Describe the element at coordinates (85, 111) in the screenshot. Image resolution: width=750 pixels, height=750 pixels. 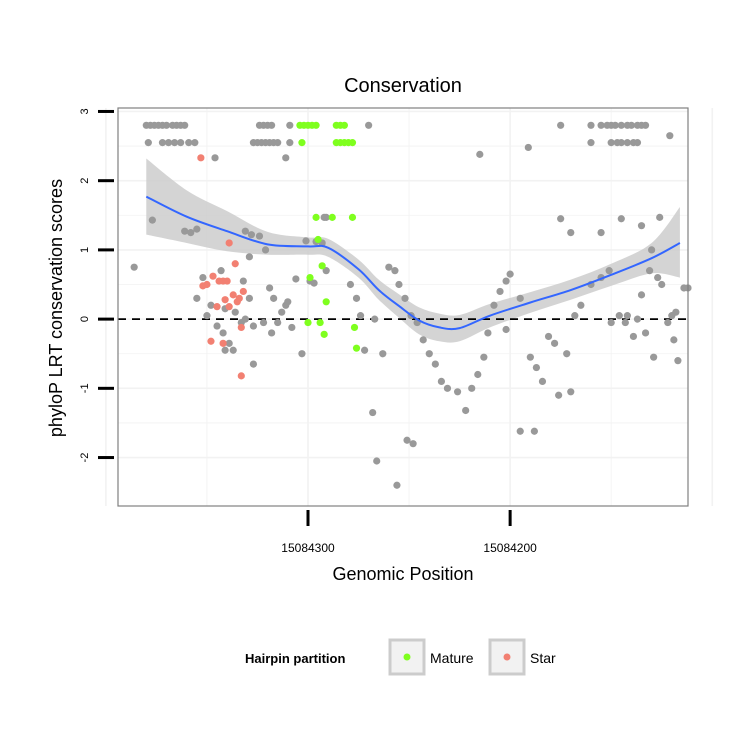
I see `y-tick-label: 3` at that location.